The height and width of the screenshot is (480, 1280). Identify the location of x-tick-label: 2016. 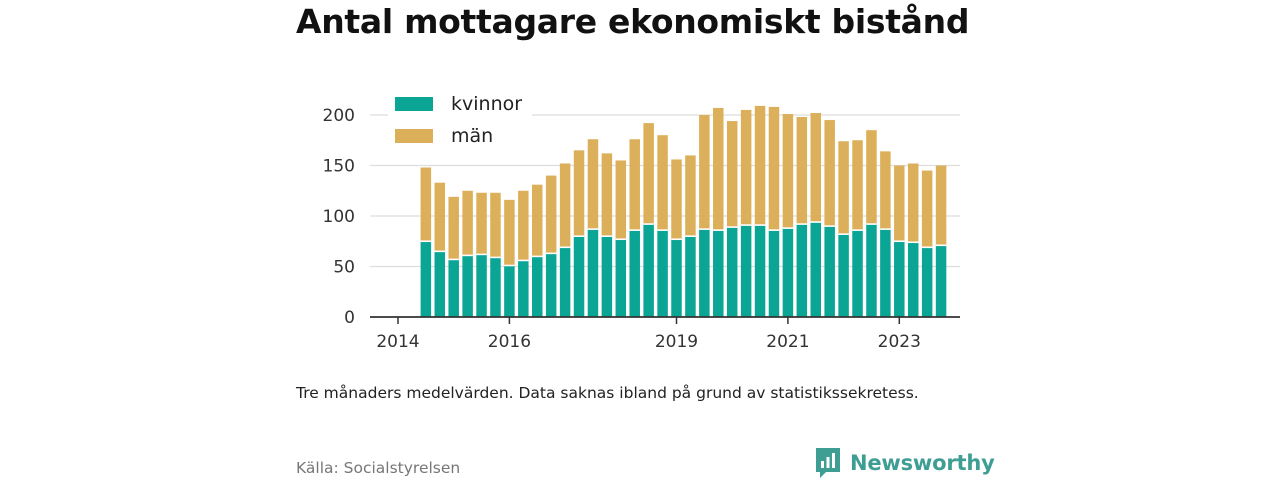
(509, 342).